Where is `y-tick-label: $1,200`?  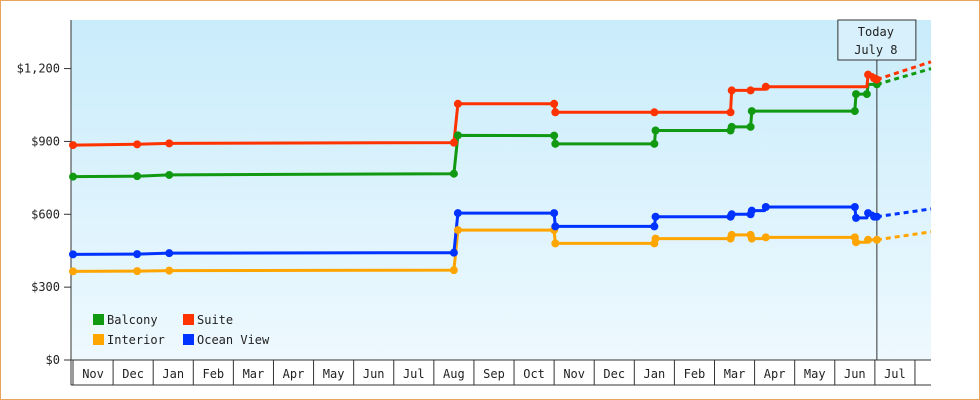 y-tick-label: $1,200 is located at coordinates (38, 69).